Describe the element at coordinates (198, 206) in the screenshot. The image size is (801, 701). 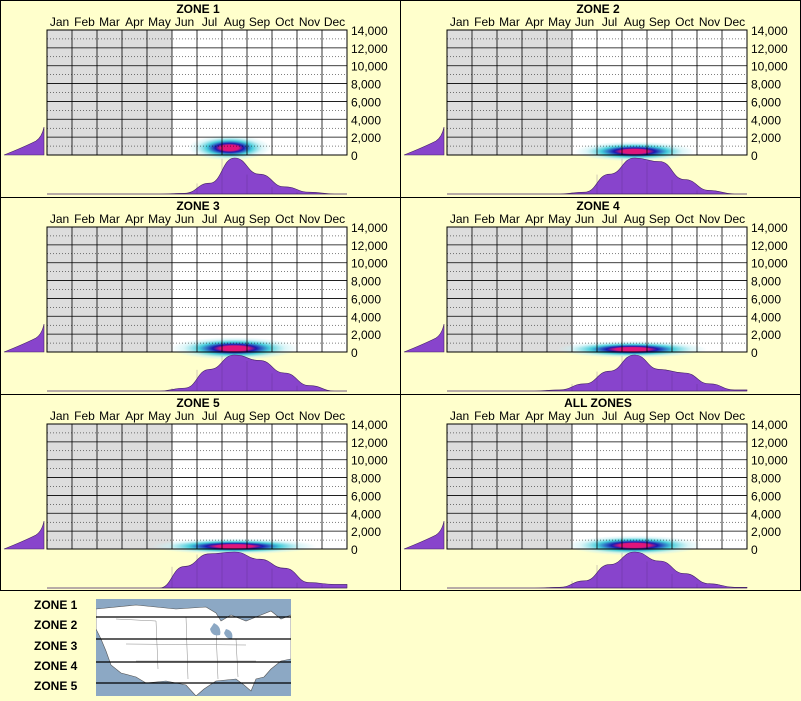
I see `panel-title: ZONE 3` at that location.